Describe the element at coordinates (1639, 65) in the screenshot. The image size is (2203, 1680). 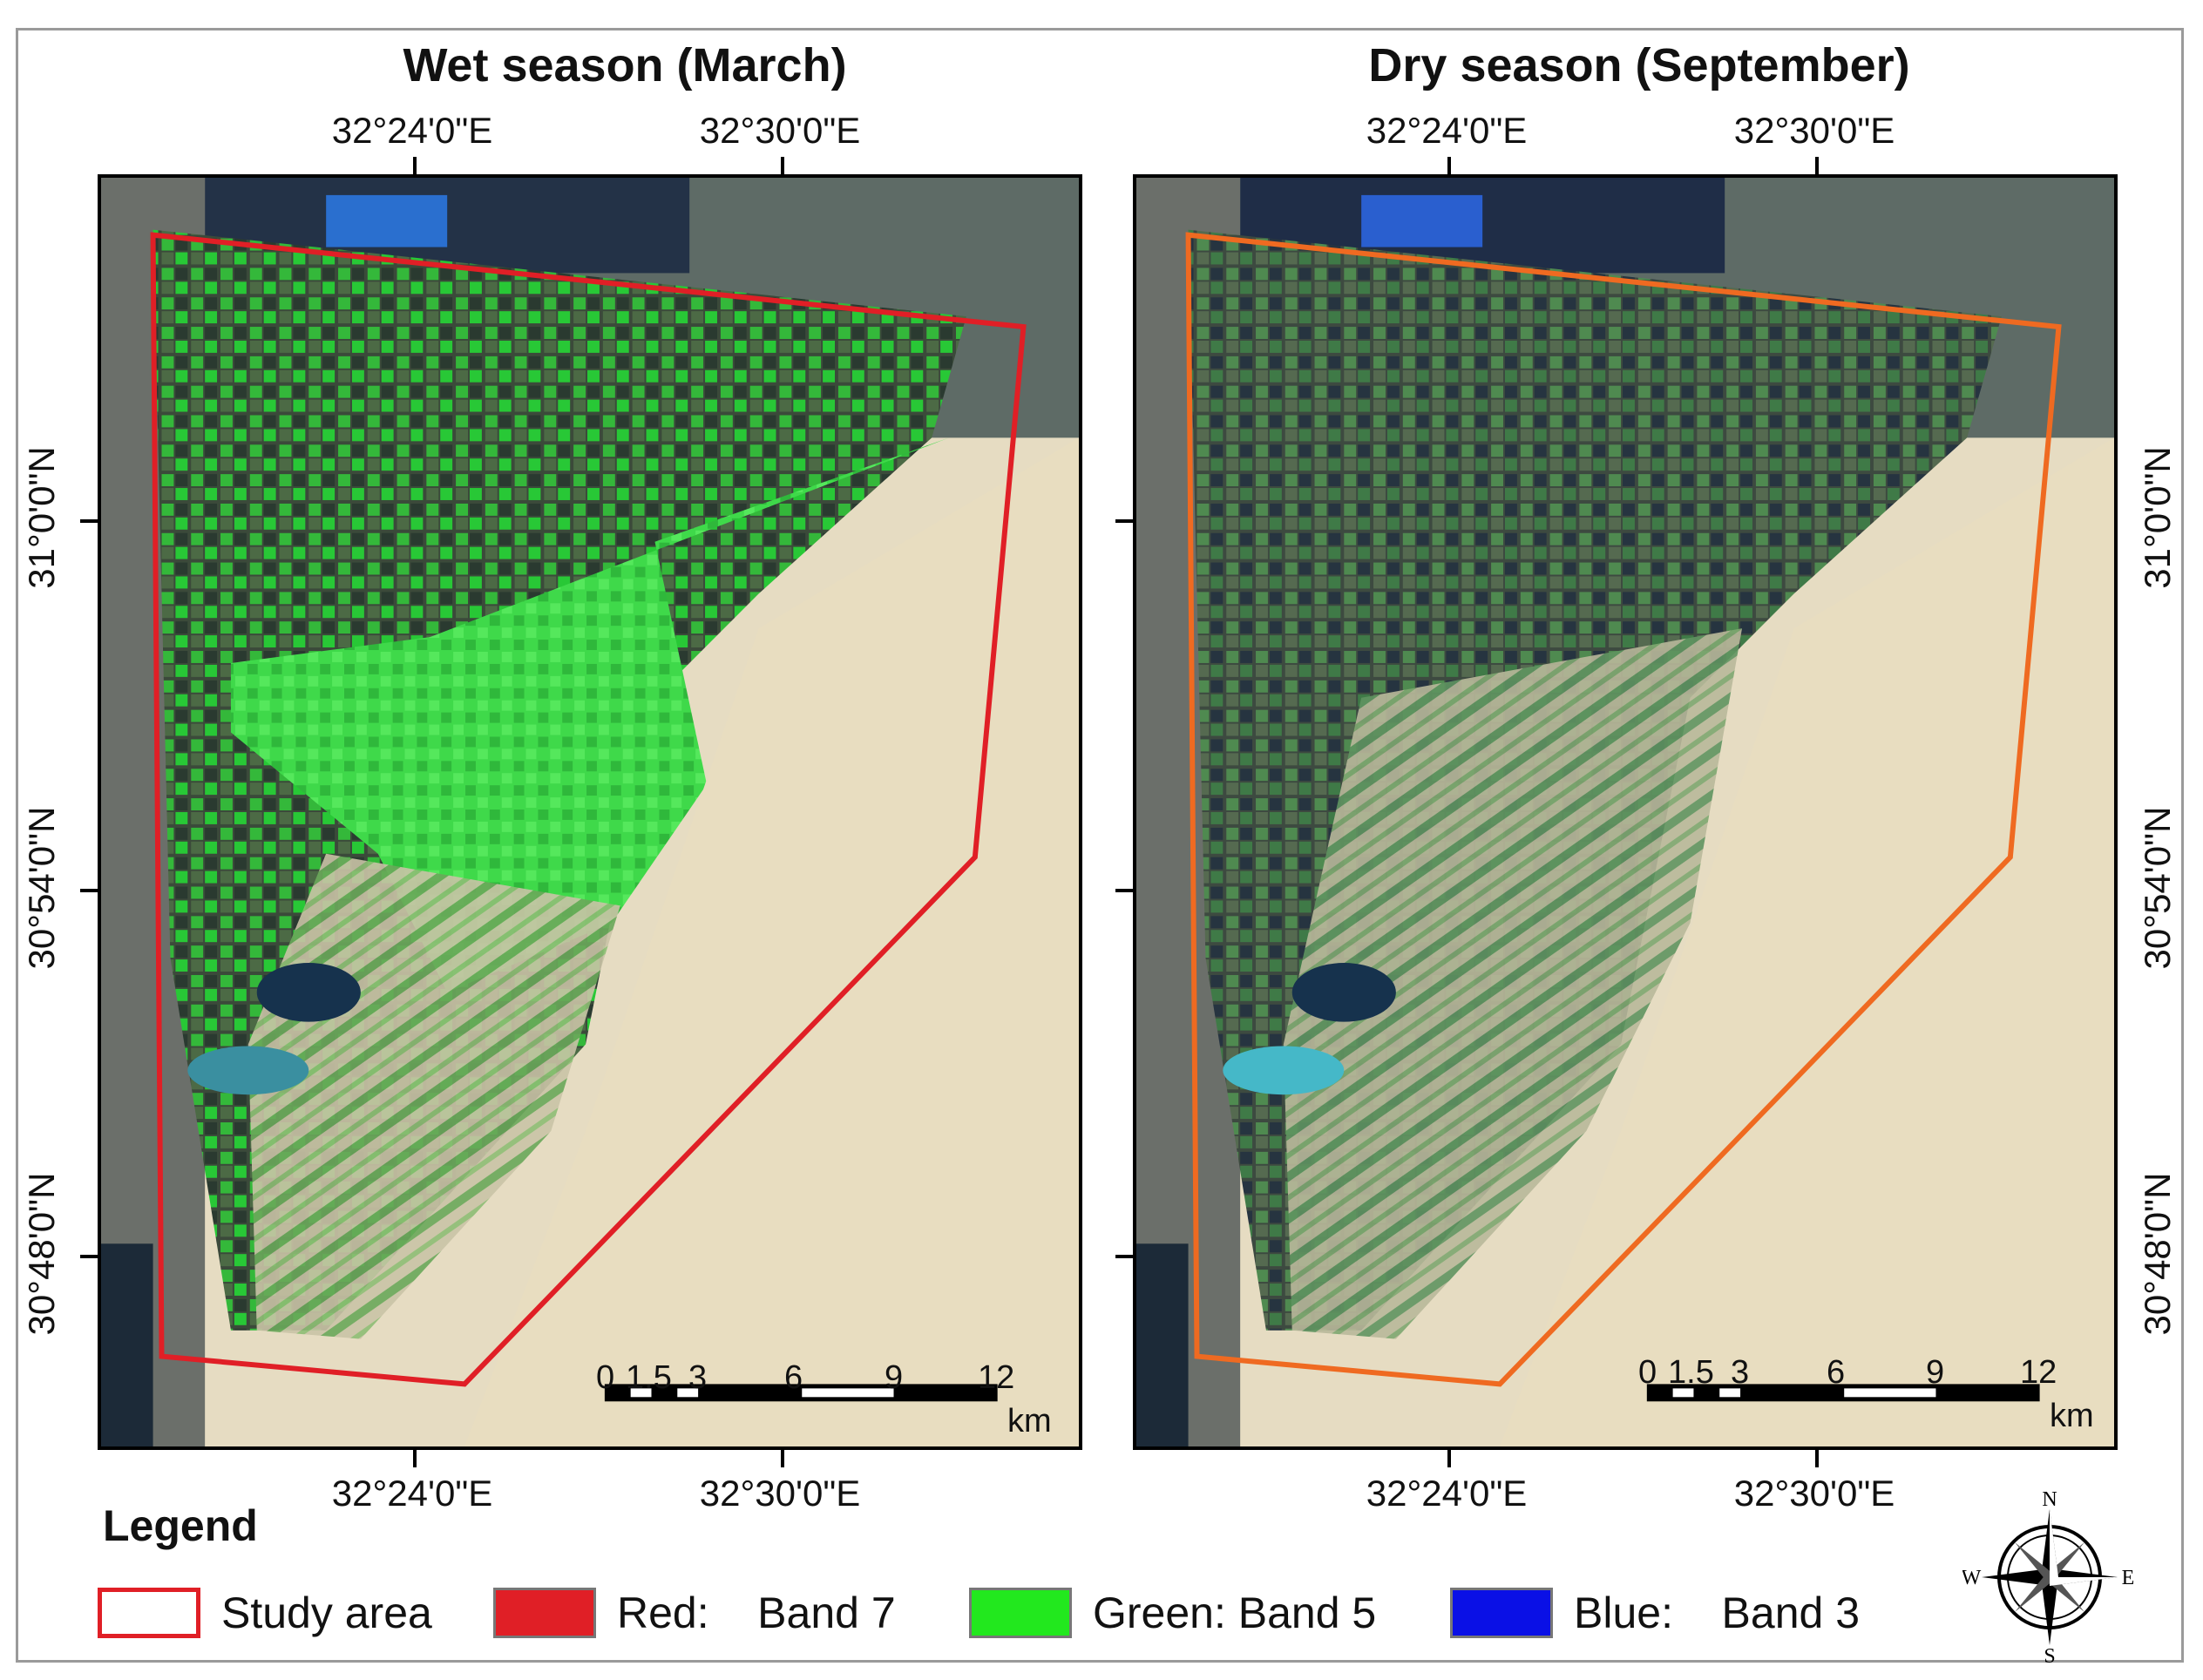
I see `map-title-dry: Dry season (September)` at that location.